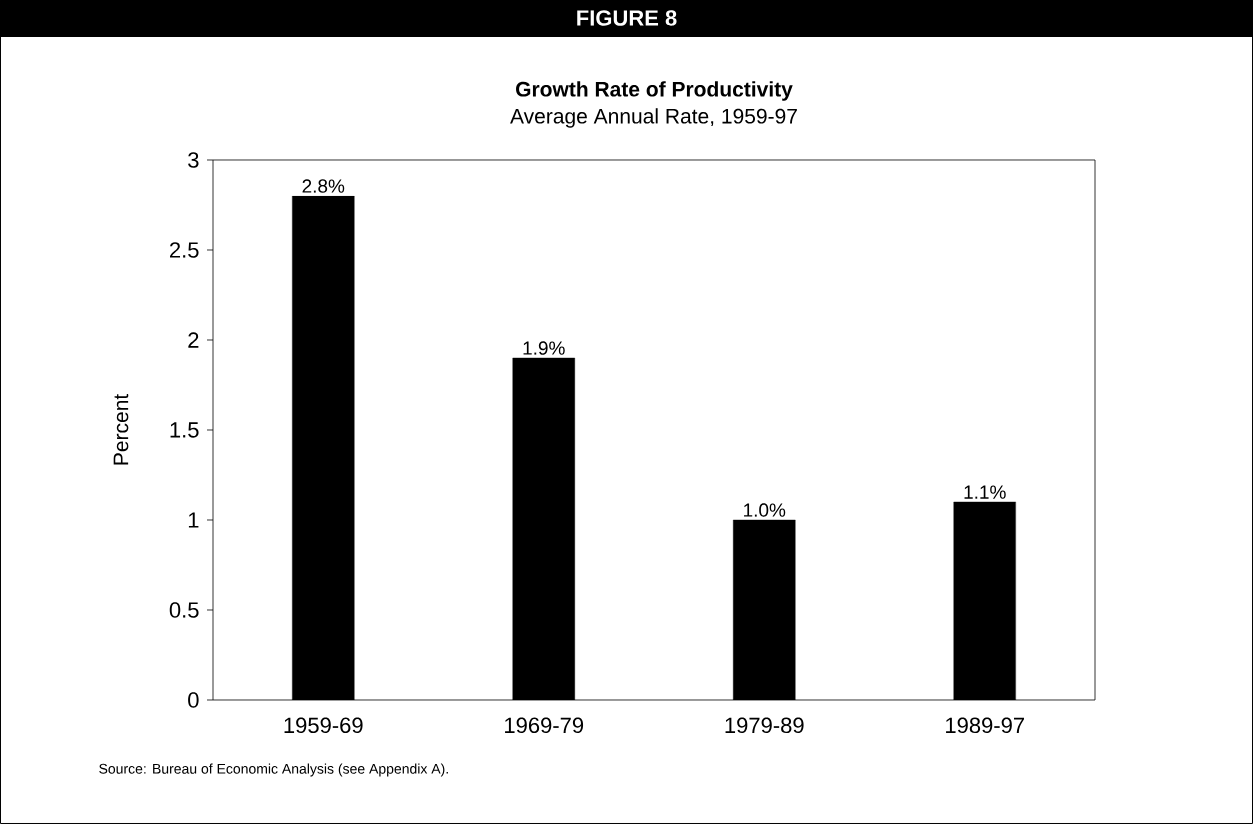  Describe the element at coordinates (985, 725) in the screenshot. I see `x-tick-label: 1989-97` at that location.